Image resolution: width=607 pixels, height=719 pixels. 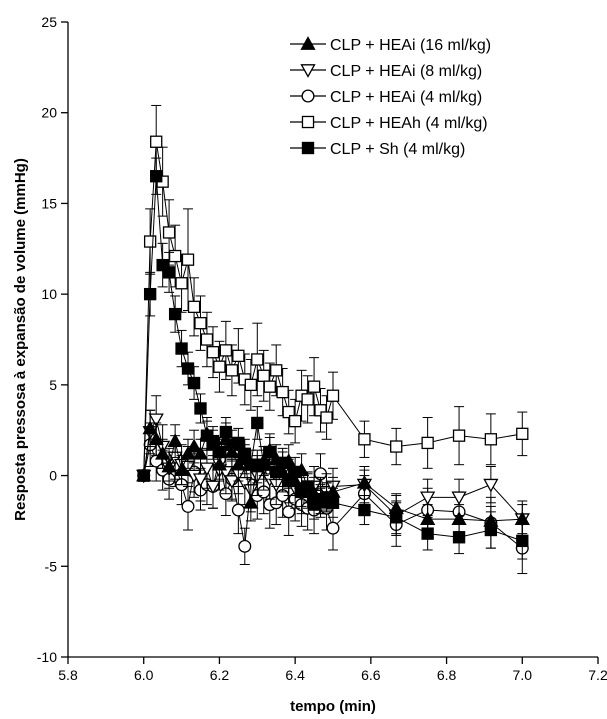 What do you see at coordinates (49, 113) in the screenshot?
I see `y-tick-label: 20` at bounding box center [49, 113].